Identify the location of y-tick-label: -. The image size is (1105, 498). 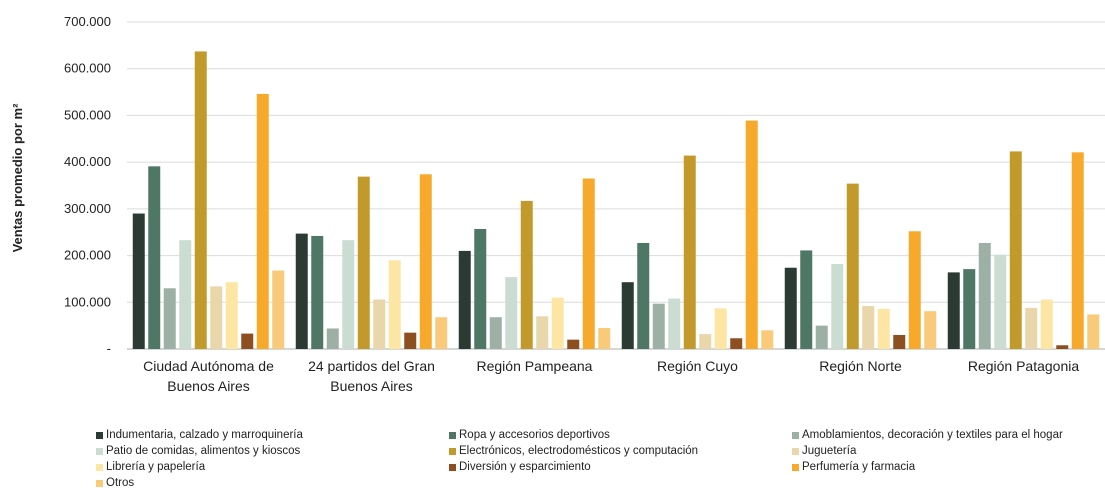
(109, 348).